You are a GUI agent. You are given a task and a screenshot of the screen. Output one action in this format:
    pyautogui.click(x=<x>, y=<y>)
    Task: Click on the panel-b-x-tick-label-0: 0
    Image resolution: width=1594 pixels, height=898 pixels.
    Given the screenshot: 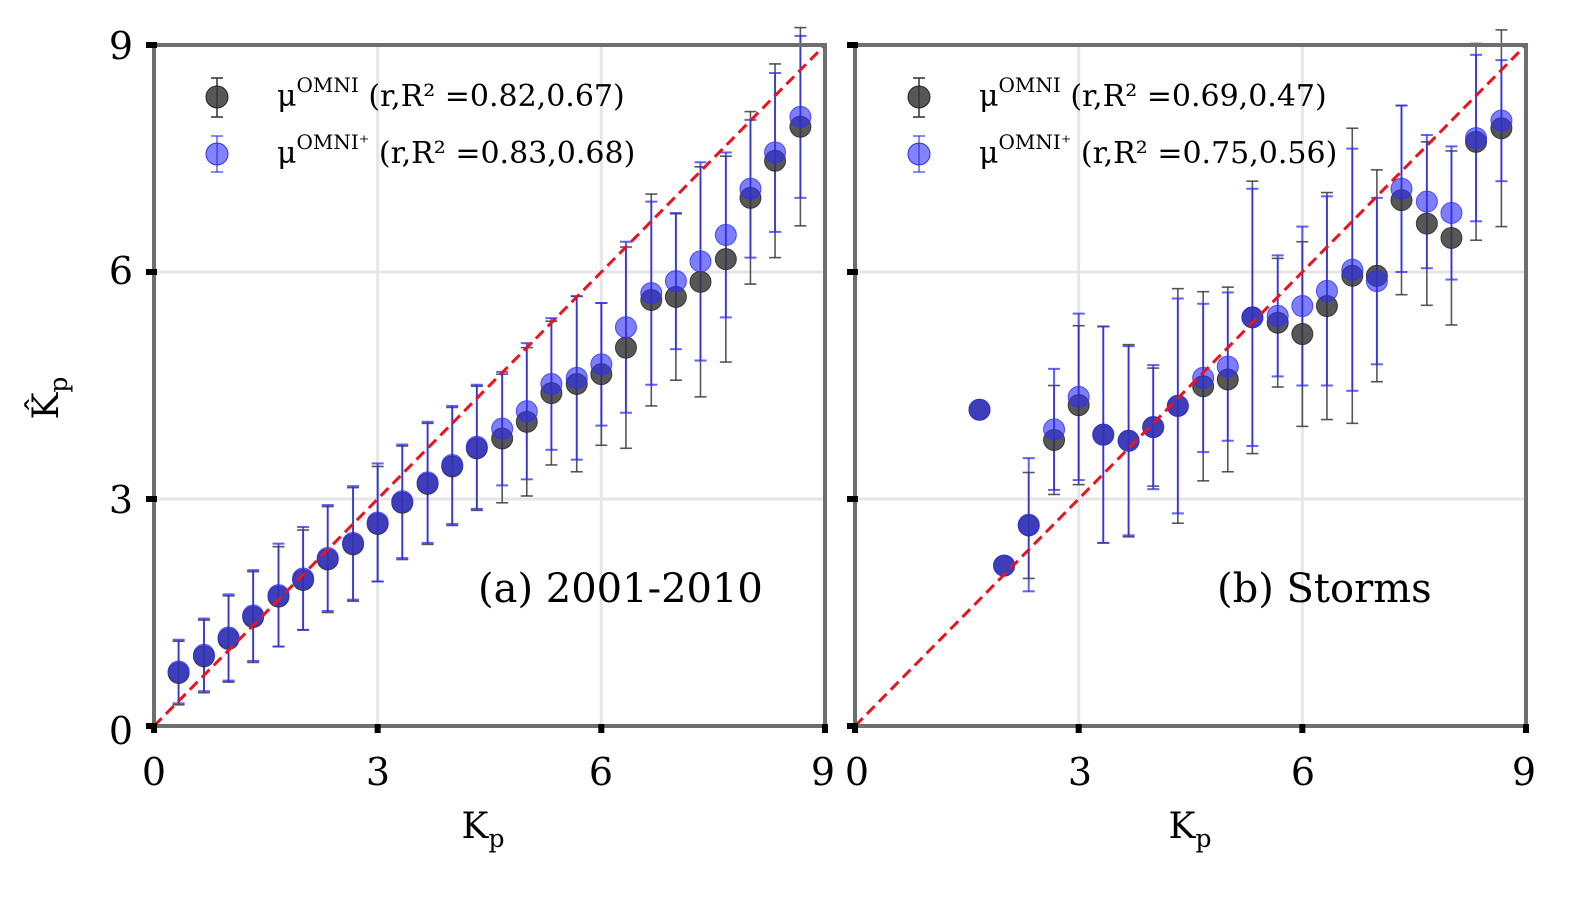 What is the action you would take?
    pyautogui.click(x=857, y=772)
    